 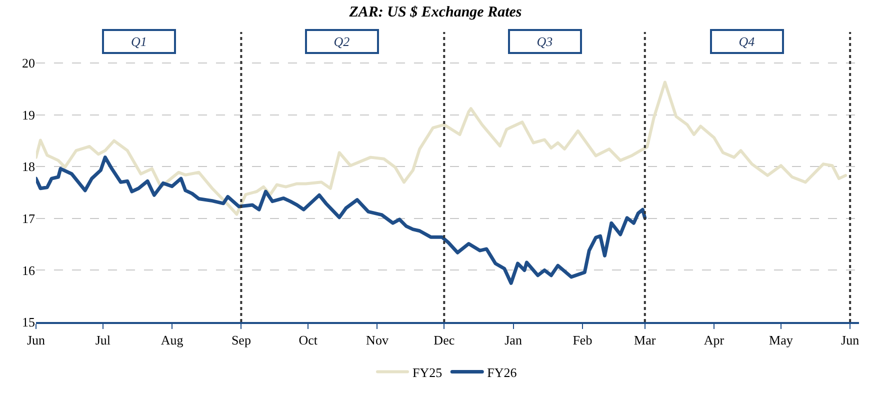 I want to click on x-tick-label: Jul, so click(x=103, y=340).